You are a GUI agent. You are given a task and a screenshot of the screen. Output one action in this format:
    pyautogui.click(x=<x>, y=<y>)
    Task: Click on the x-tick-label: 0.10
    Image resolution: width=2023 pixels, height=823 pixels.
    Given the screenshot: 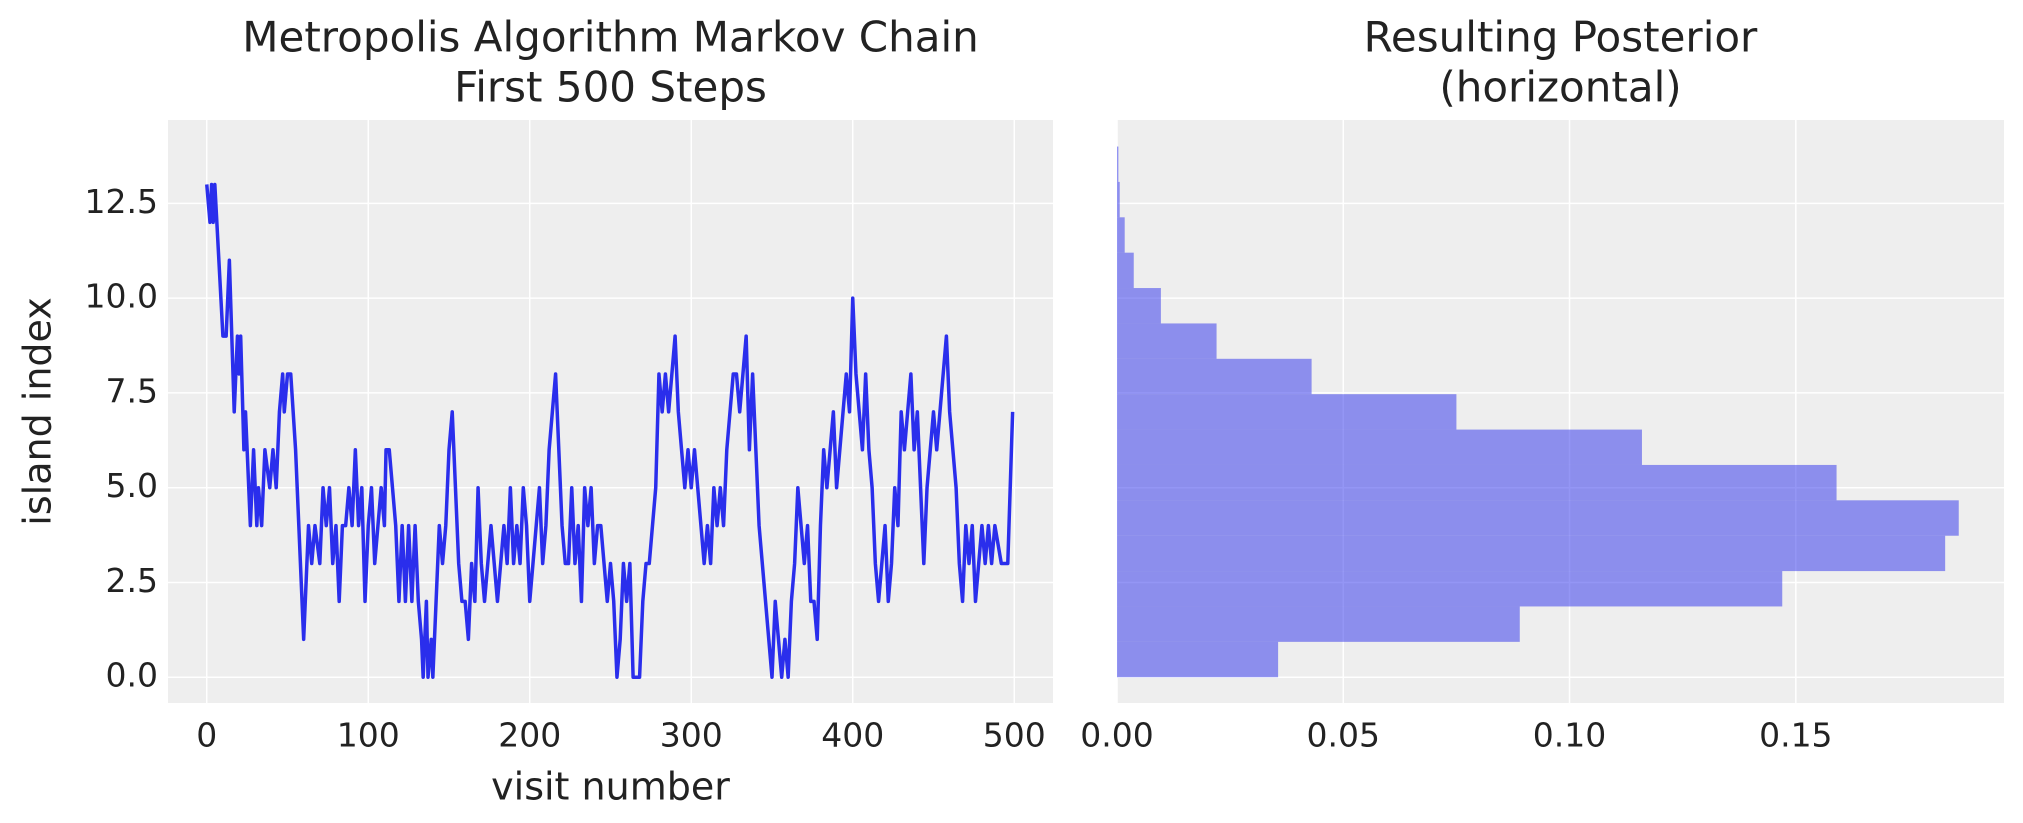 What is the action you would take?
    pyautogui.click(x=1569, y=735)
    